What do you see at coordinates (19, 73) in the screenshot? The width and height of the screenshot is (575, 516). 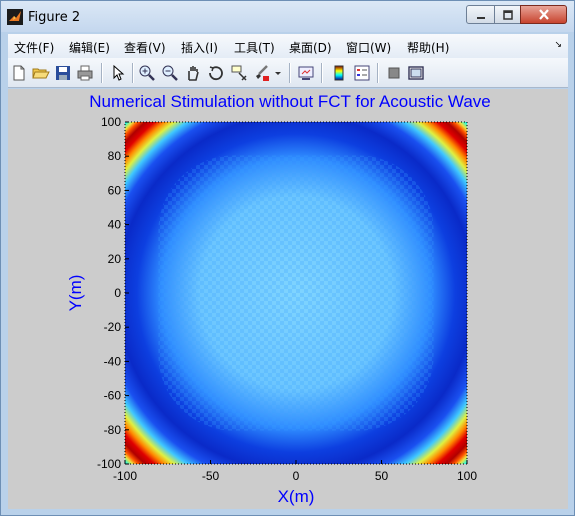 I see `new-figure-icon` at bounding box center [19, 73].